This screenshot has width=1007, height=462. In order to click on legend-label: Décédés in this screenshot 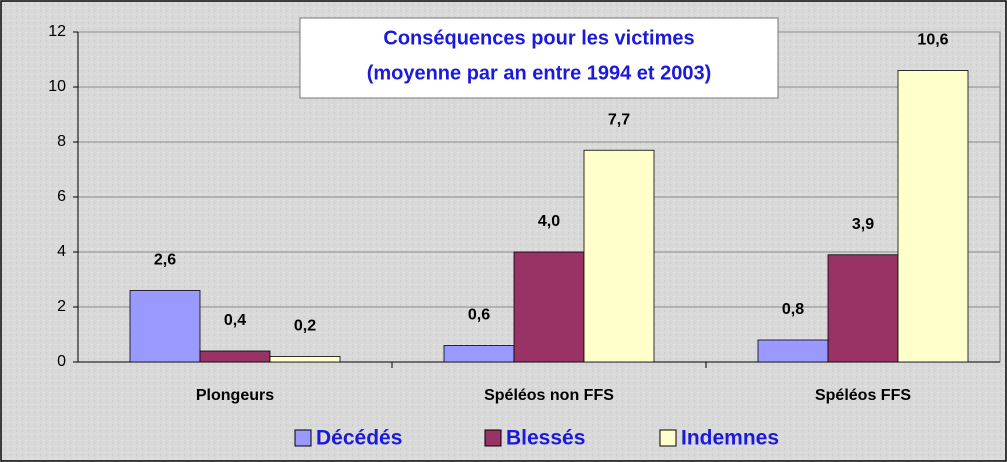, I will do `click(359, 438)`.